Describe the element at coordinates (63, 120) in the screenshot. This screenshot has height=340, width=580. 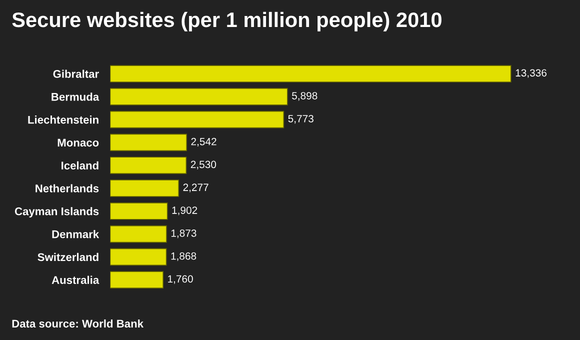
I see `y-tick-label: Liechtenstein` at that location.